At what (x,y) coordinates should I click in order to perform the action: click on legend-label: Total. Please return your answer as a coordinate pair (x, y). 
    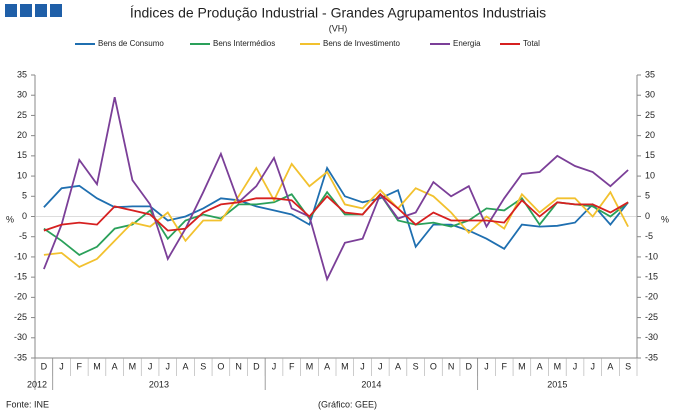
    Looking at the image, I should click on (531, 43).